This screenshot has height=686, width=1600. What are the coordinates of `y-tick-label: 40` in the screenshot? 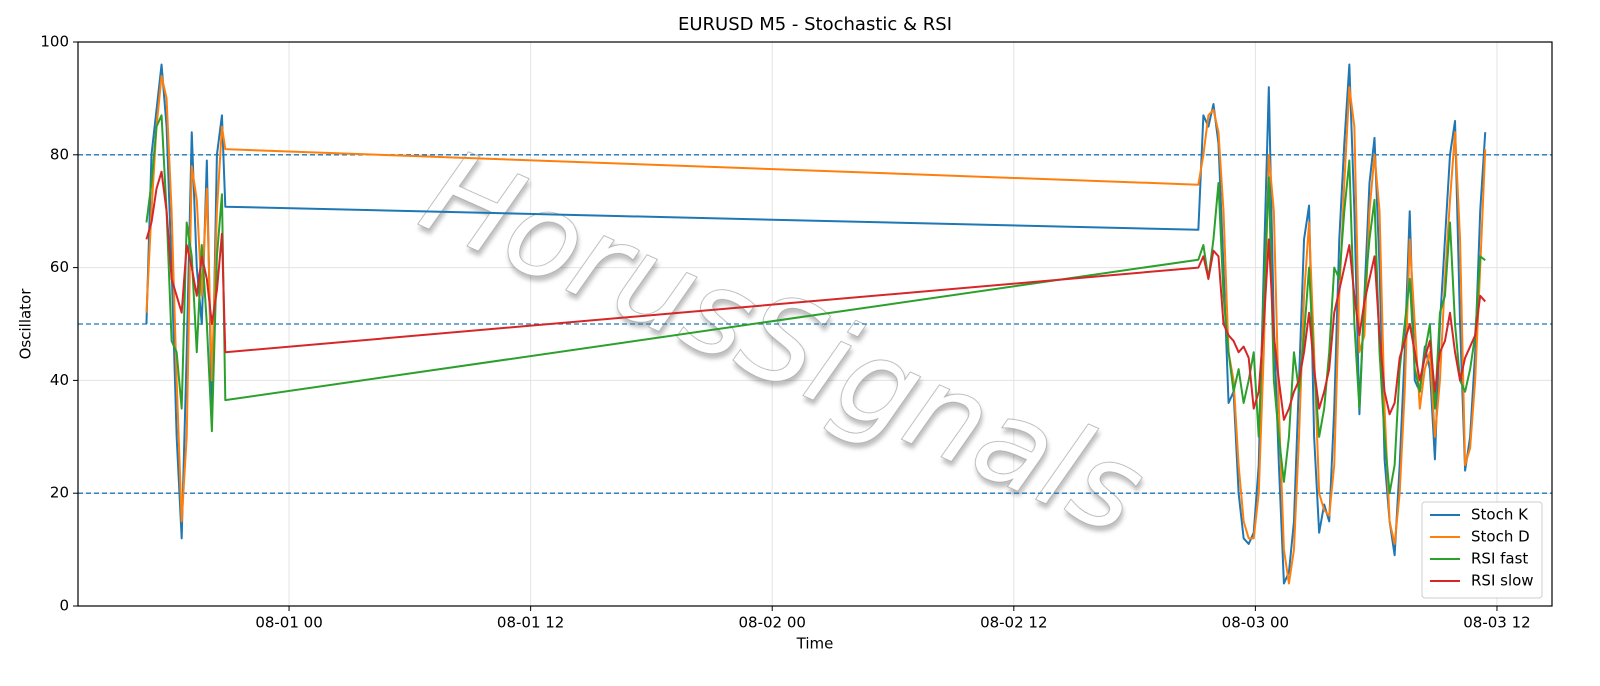 It's located at (59, 380).